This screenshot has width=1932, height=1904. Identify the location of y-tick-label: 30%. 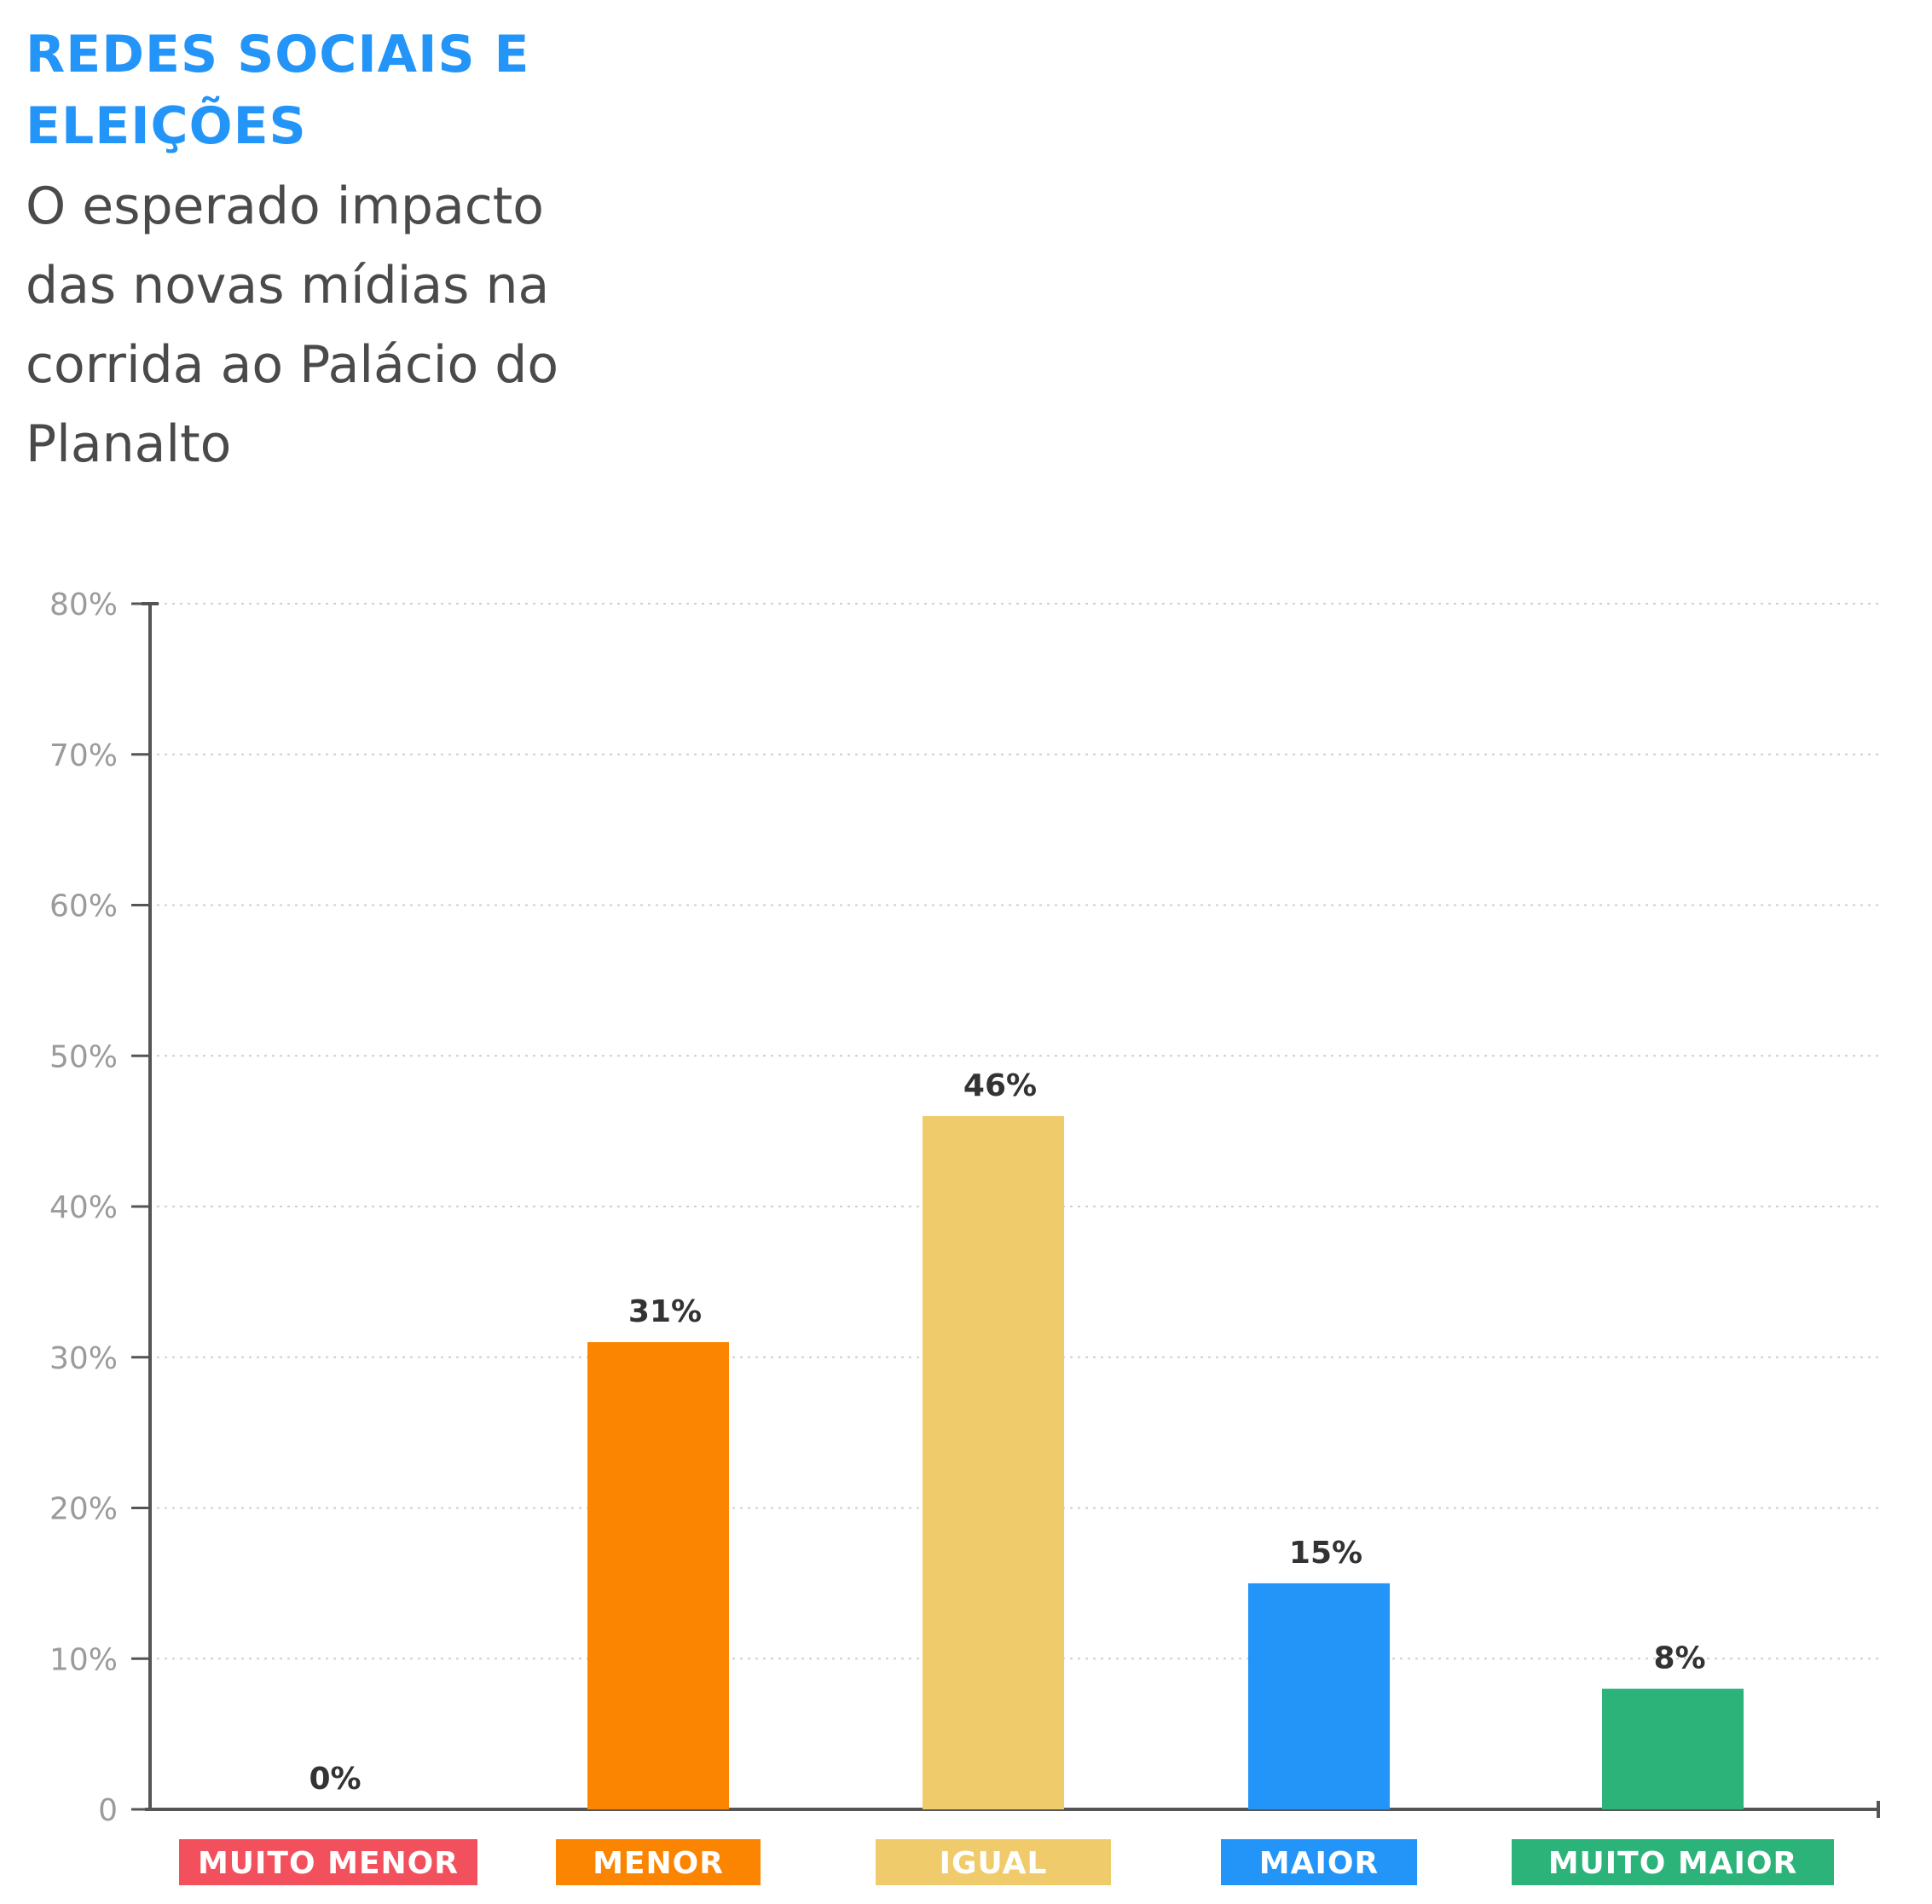
(83, 1358).